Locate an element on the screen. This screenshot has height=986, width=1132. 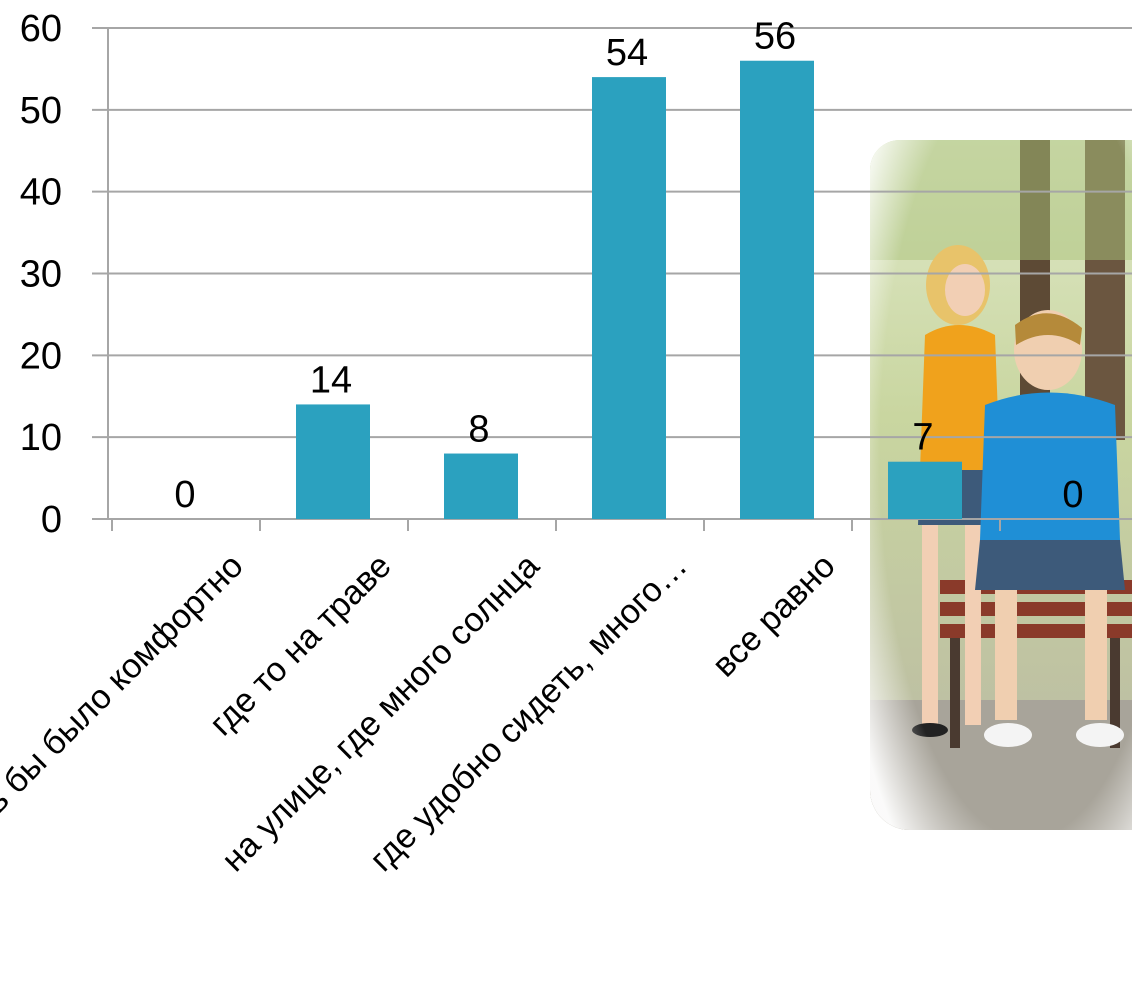
y-tick-label-40: 40 is located at coordinates (41, 193).